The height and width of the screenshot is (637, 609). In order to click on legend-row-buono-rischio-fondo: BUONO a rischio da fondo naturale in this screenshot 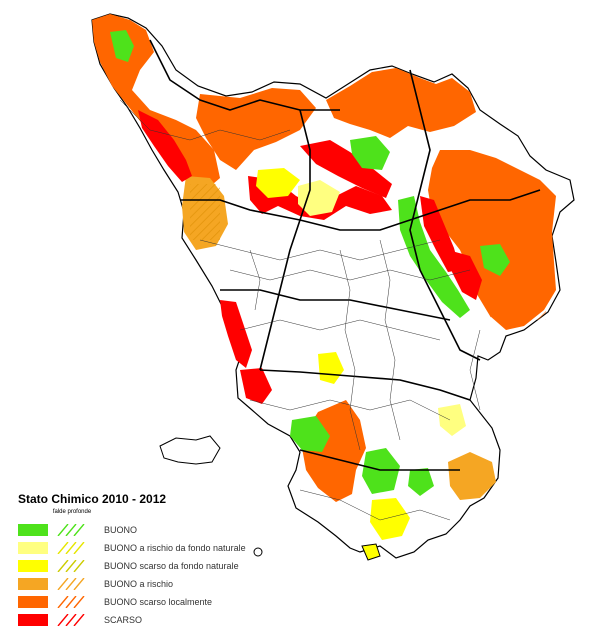, I will do `click(168, 549)`.